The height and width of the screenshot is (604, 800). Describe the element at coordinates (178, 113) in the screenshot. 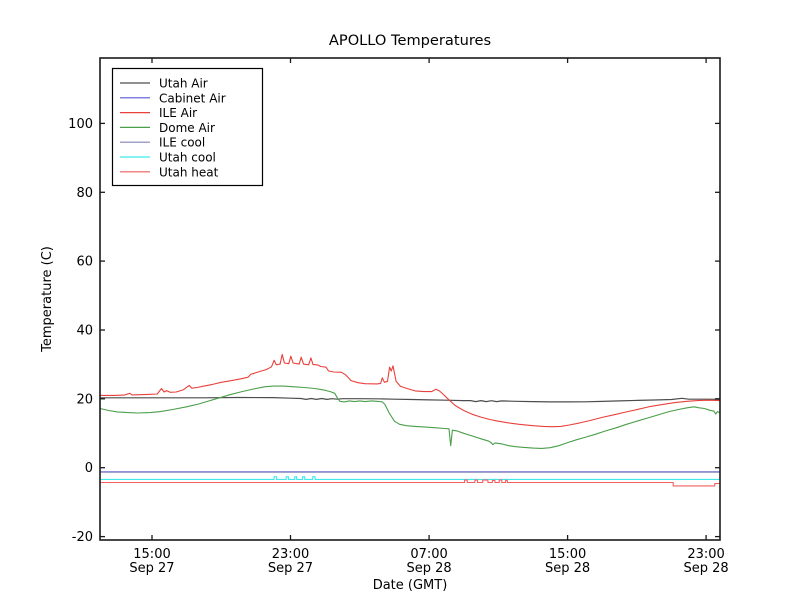

I see `legend-label: ILE Air` at that location.